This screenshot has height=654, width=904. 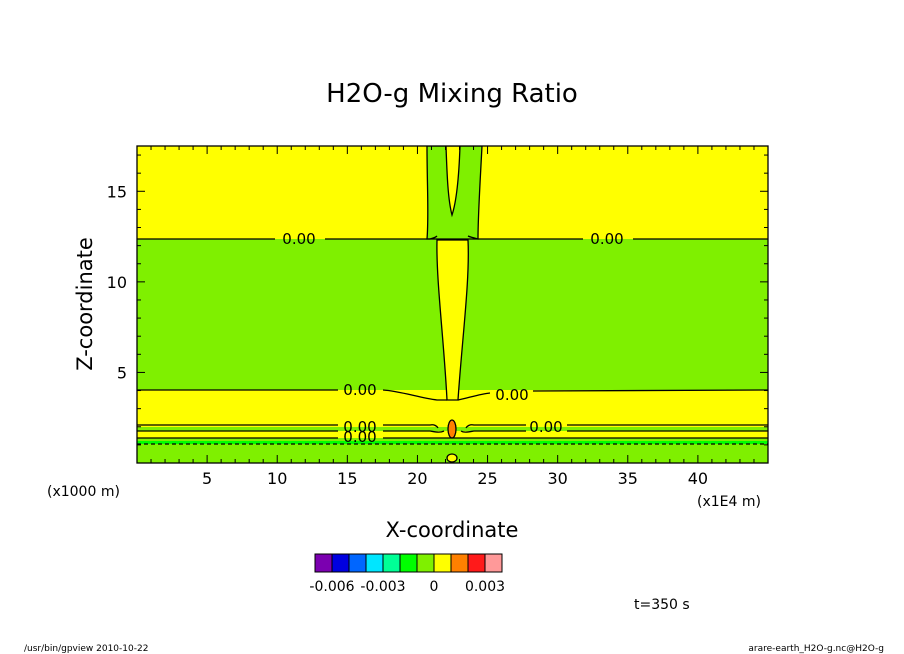 What do you see at coordinates (452, 237) in the screenshot?
I see `contour-line-upper` at bounding box center [452, 237].